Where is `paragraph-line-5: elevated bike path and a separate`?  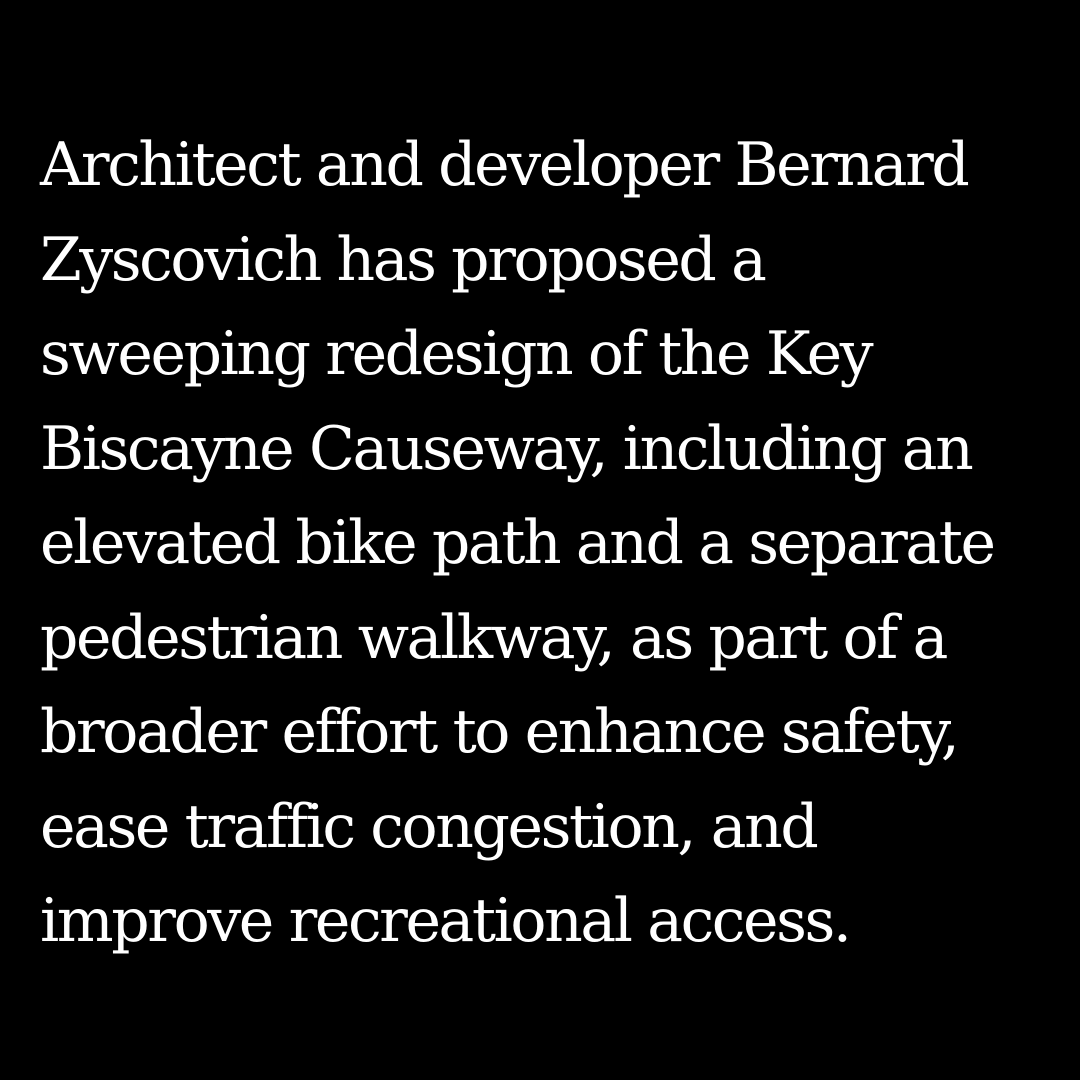
paragraph-line-5: elevated bike path and a separate is located at coordinates (518, 543).